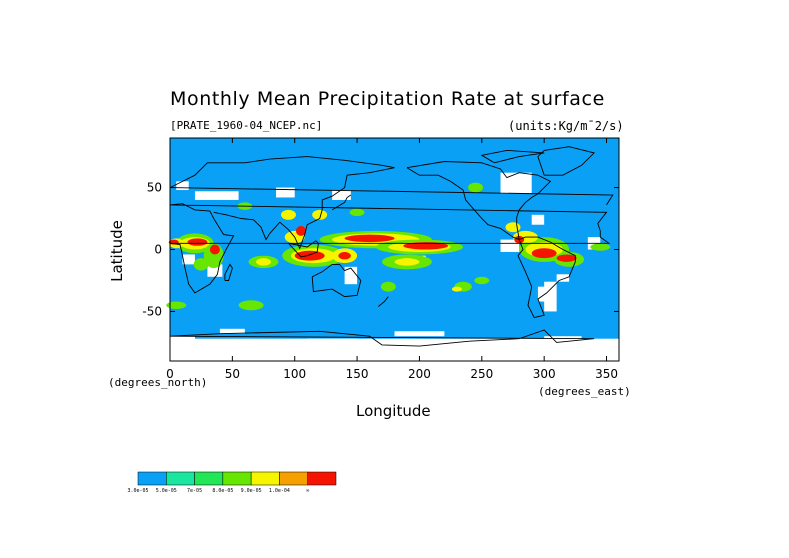 The width and height of the screenshot is (789, 558). I want to click on source-file-label: [PRATE_1960-04_NCEP.nc], so click(246, 125).